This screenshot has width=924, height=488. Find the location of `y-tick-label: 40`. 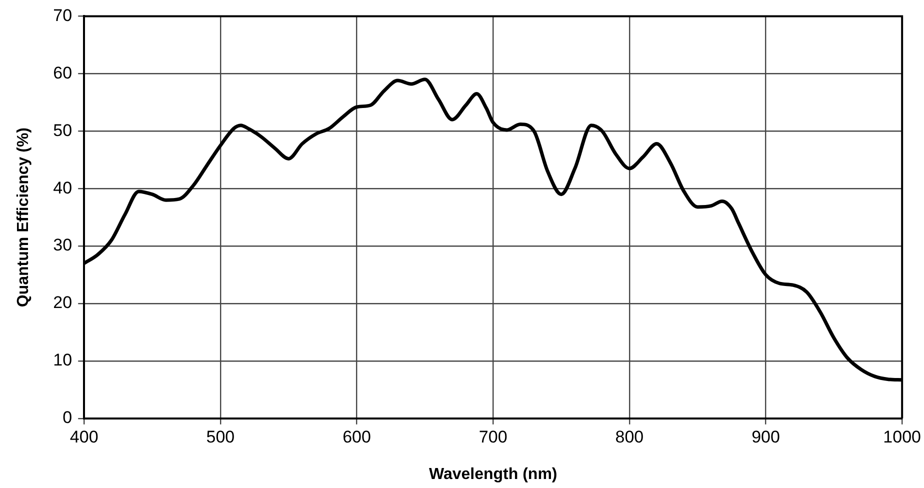

y-tick-label: 40 is located at coordinates (62, 188).